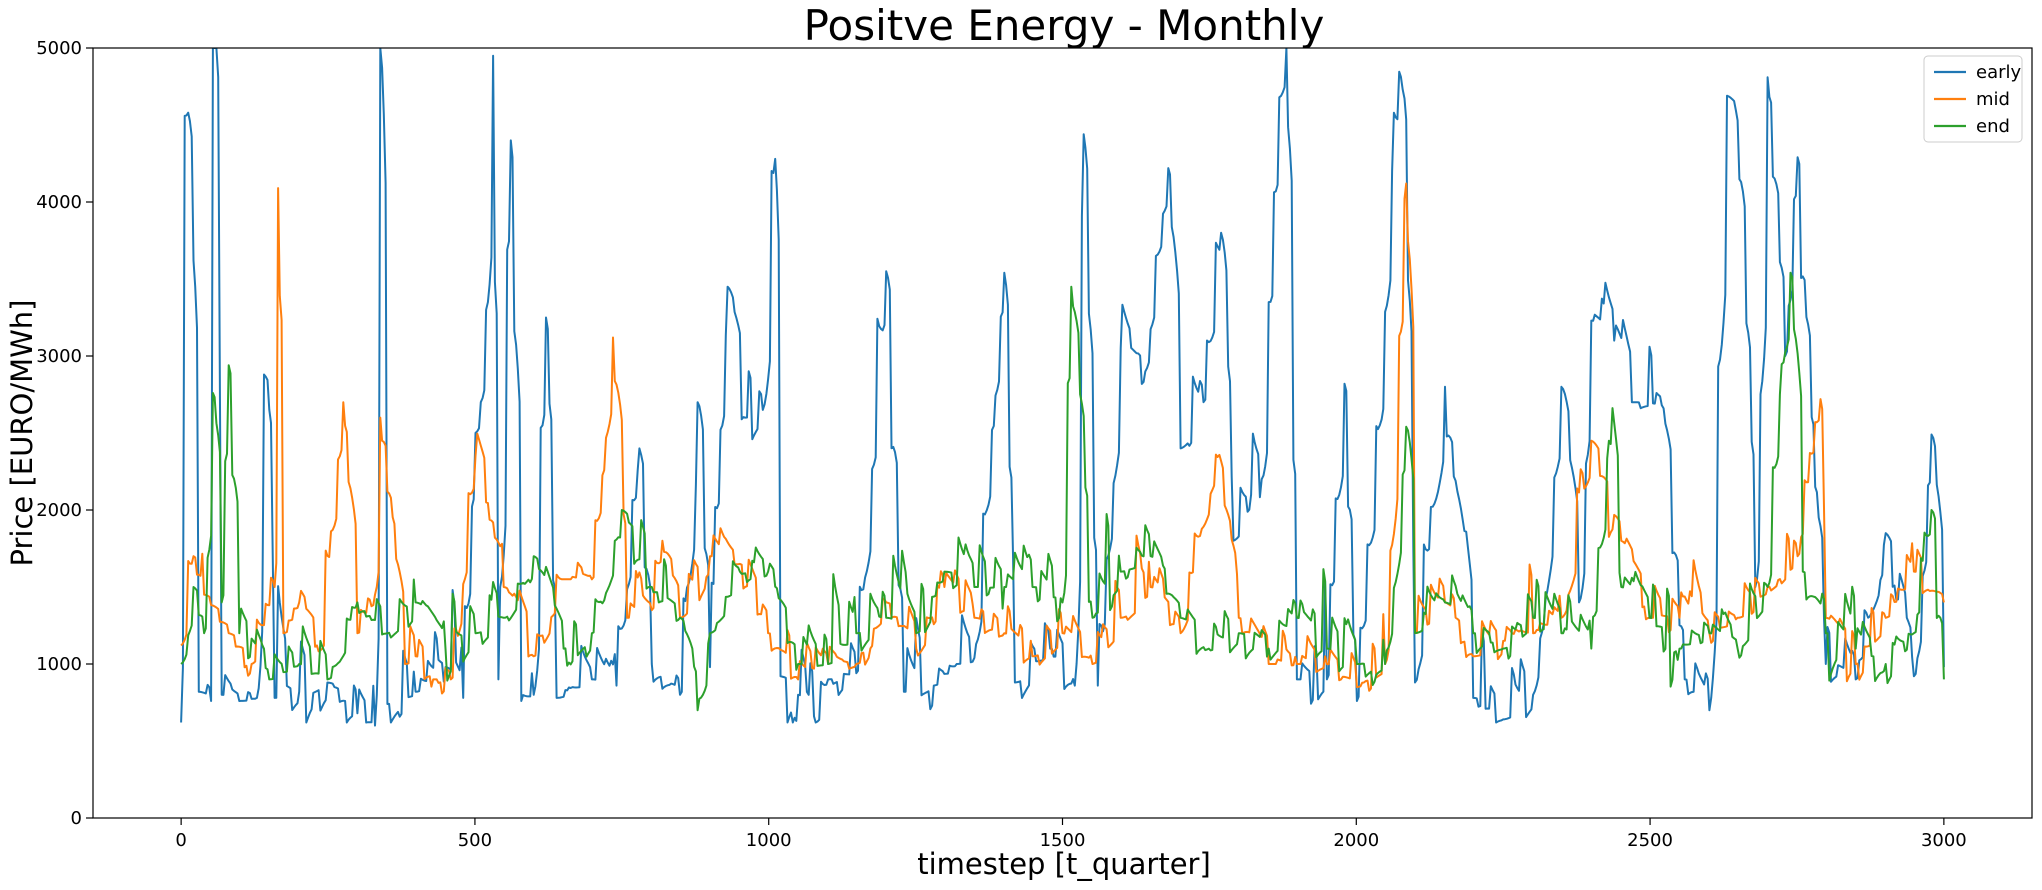  I want to click on x-tick-label: 2000, so click(1356, 840).